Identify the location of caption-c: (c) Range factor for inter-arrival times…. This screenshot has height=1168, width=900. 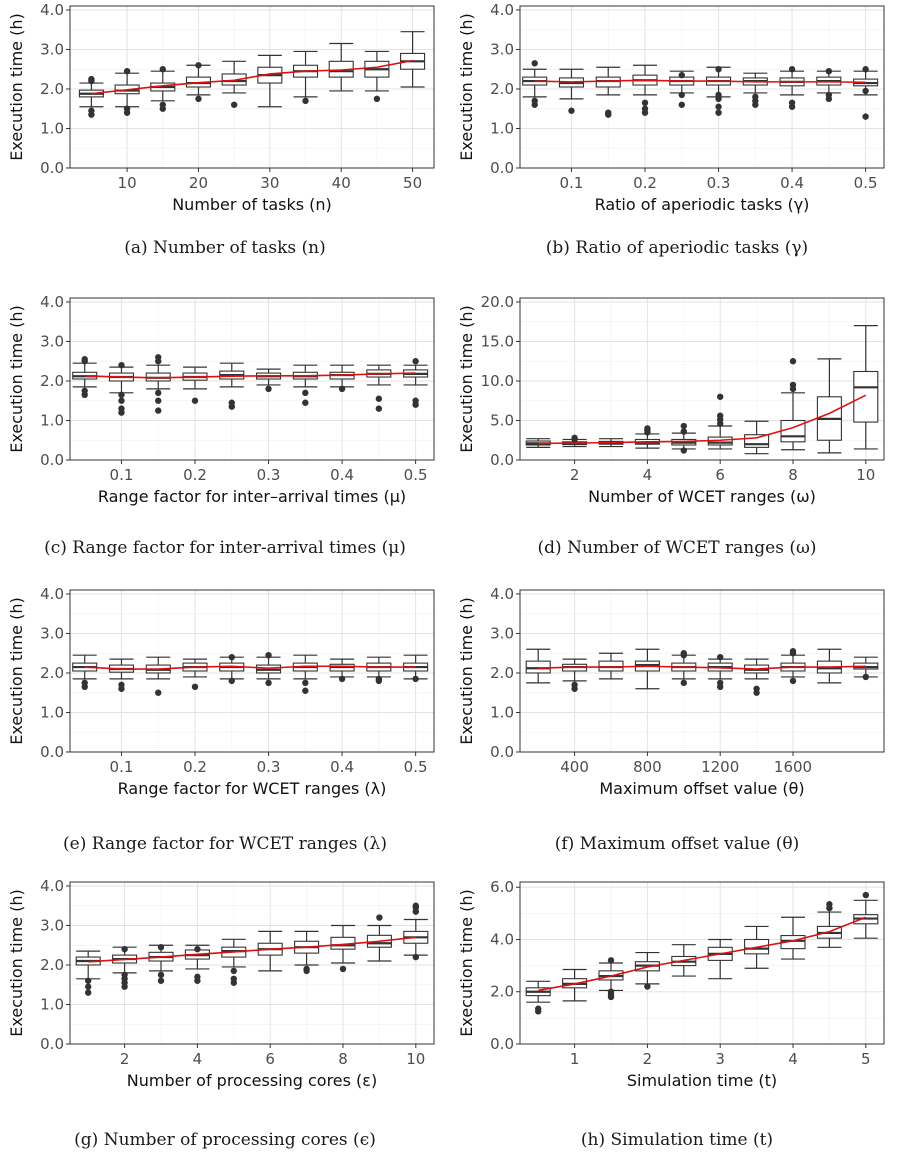
(225, 548).